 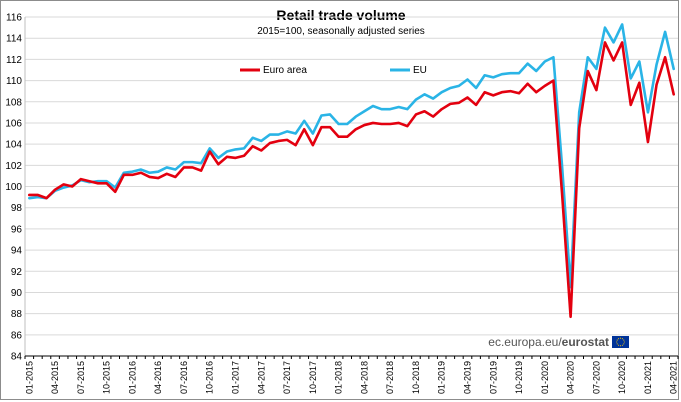 I want to click on x-tick-label: 04-2021, so click(x=674, y=377).